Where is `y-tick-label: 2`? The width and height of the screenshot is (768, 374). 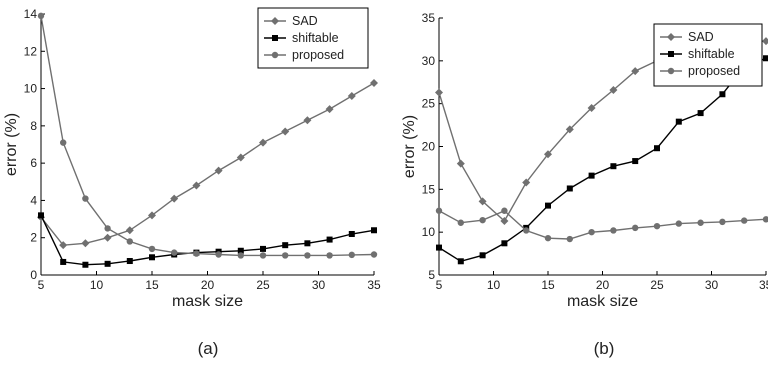 y-tick-label: 2 is located at coordinates (33, 238).